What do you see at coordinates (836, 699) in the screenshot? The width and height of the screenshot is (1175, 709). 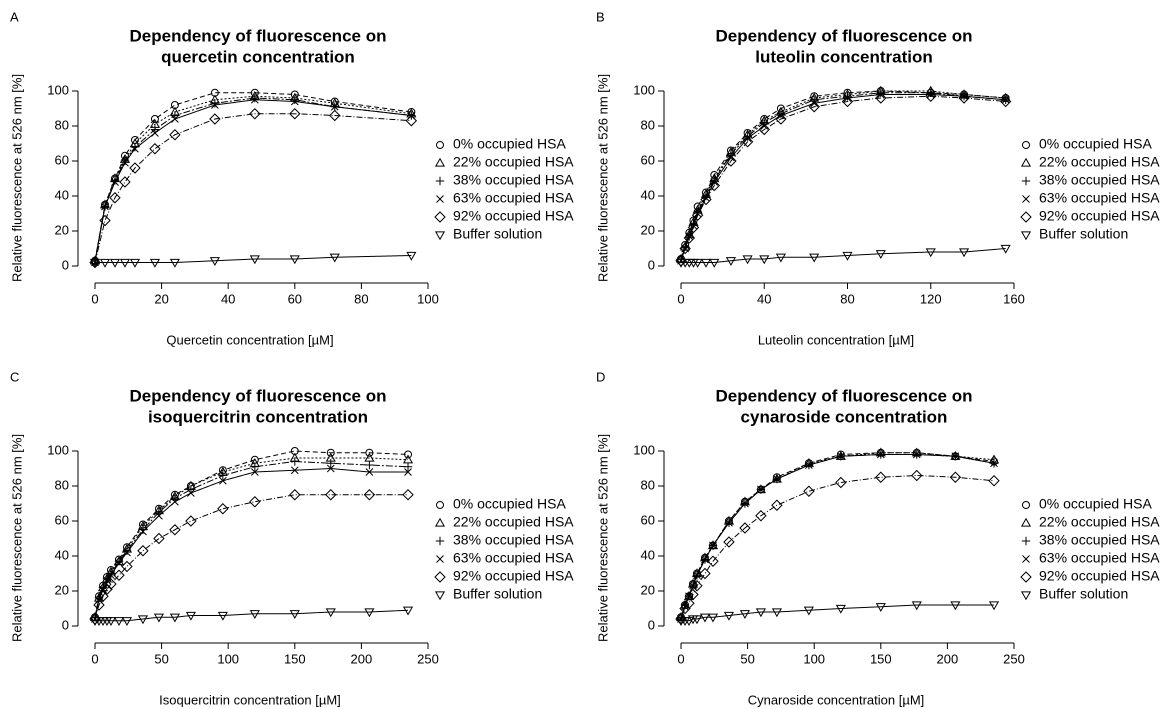 I see `x-axis-label: Cynaroside concentration [µM]` at bounding box center [836, 699].